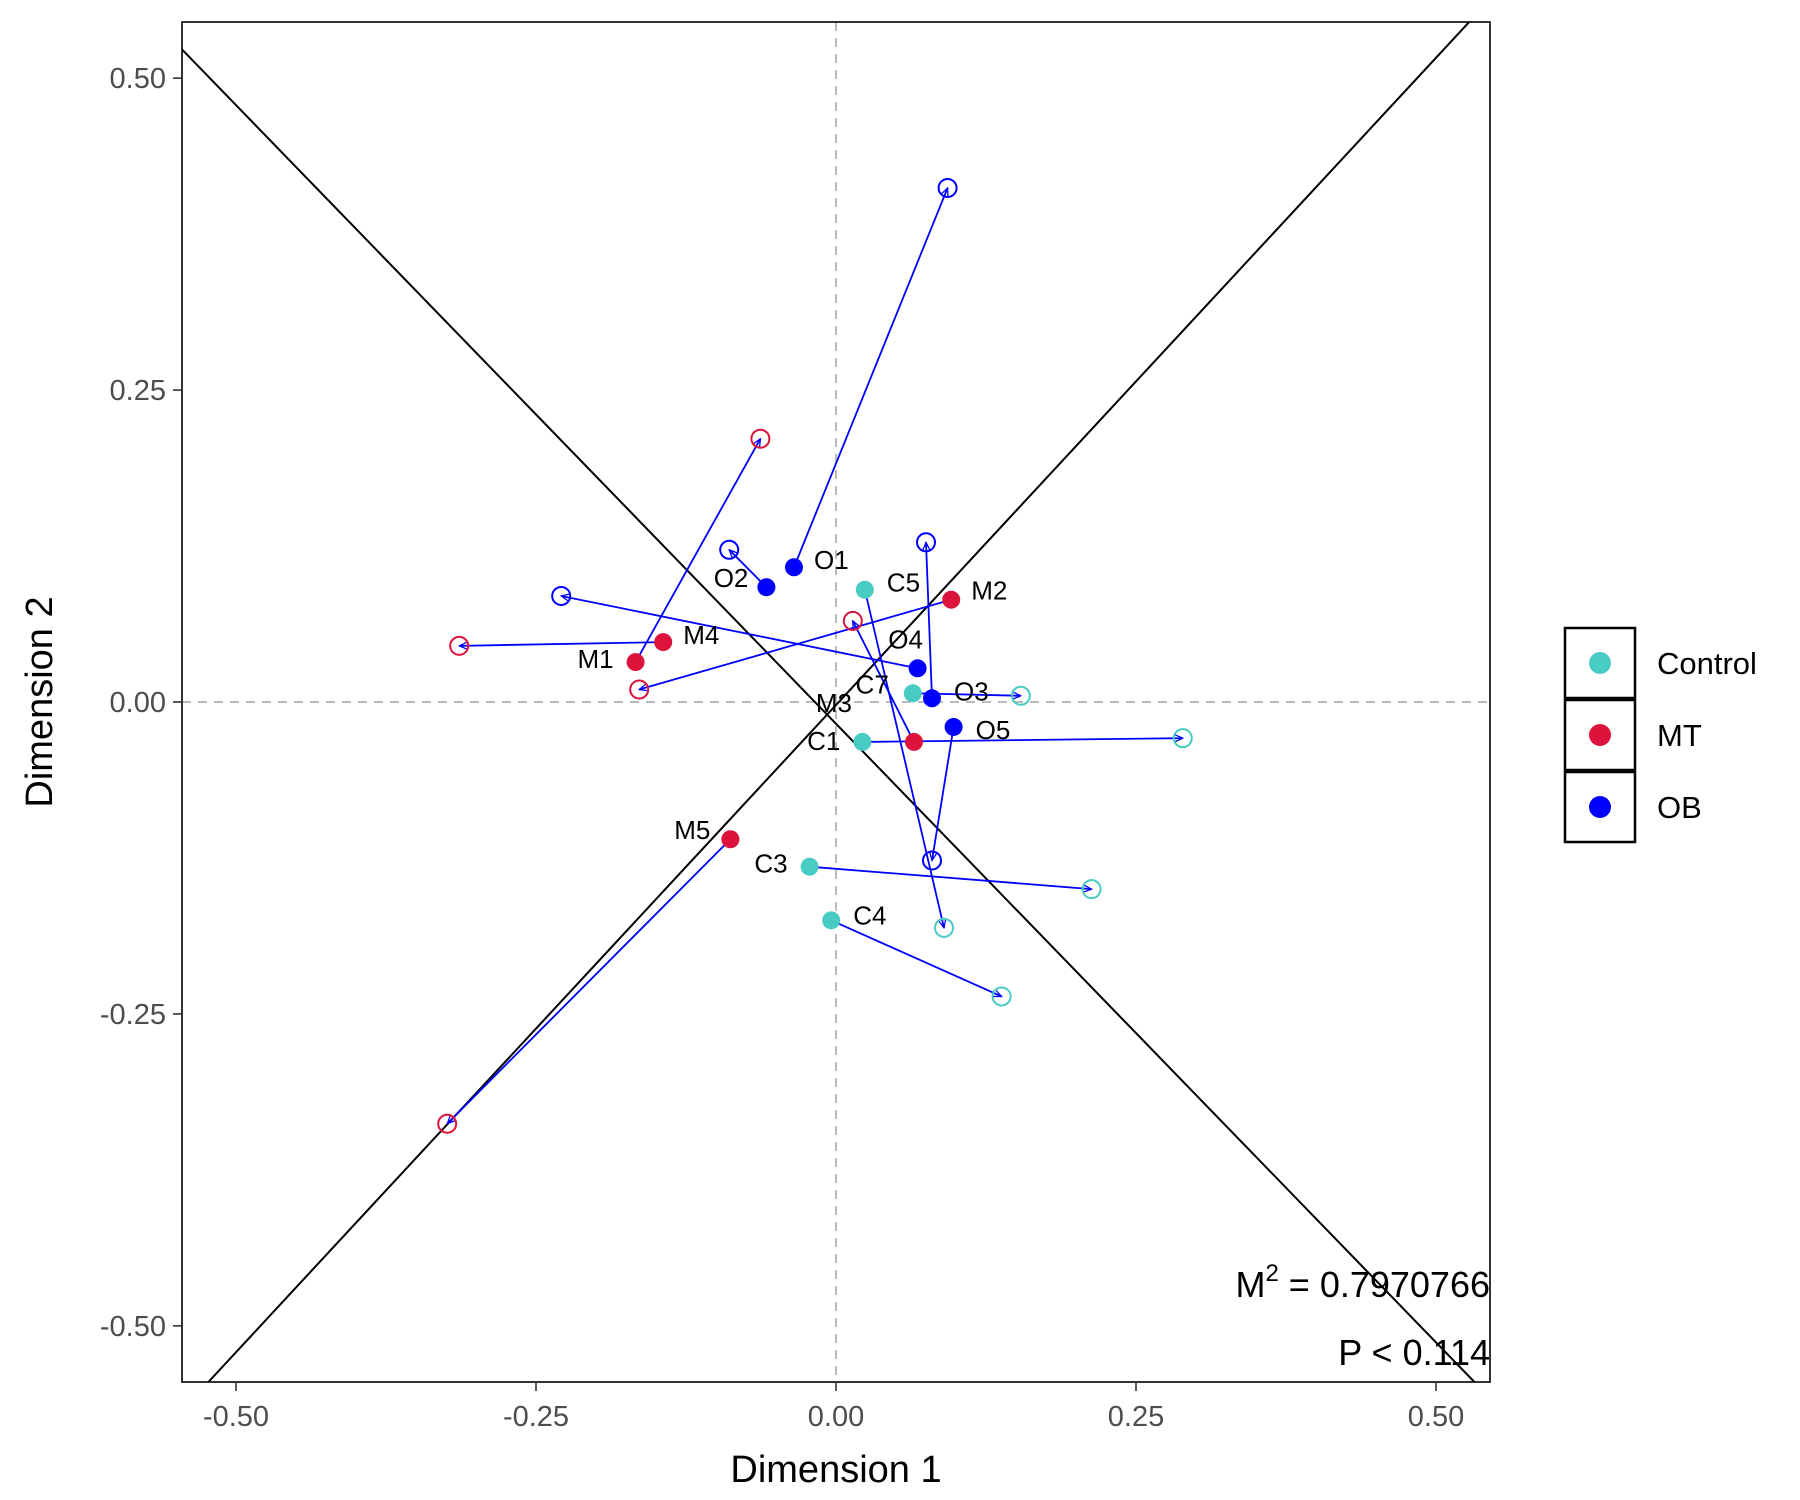  What do you see at coordinates (870, 378) in the screenshot?
I see `residual-arrow-O1` at bounding box center [870, 378].